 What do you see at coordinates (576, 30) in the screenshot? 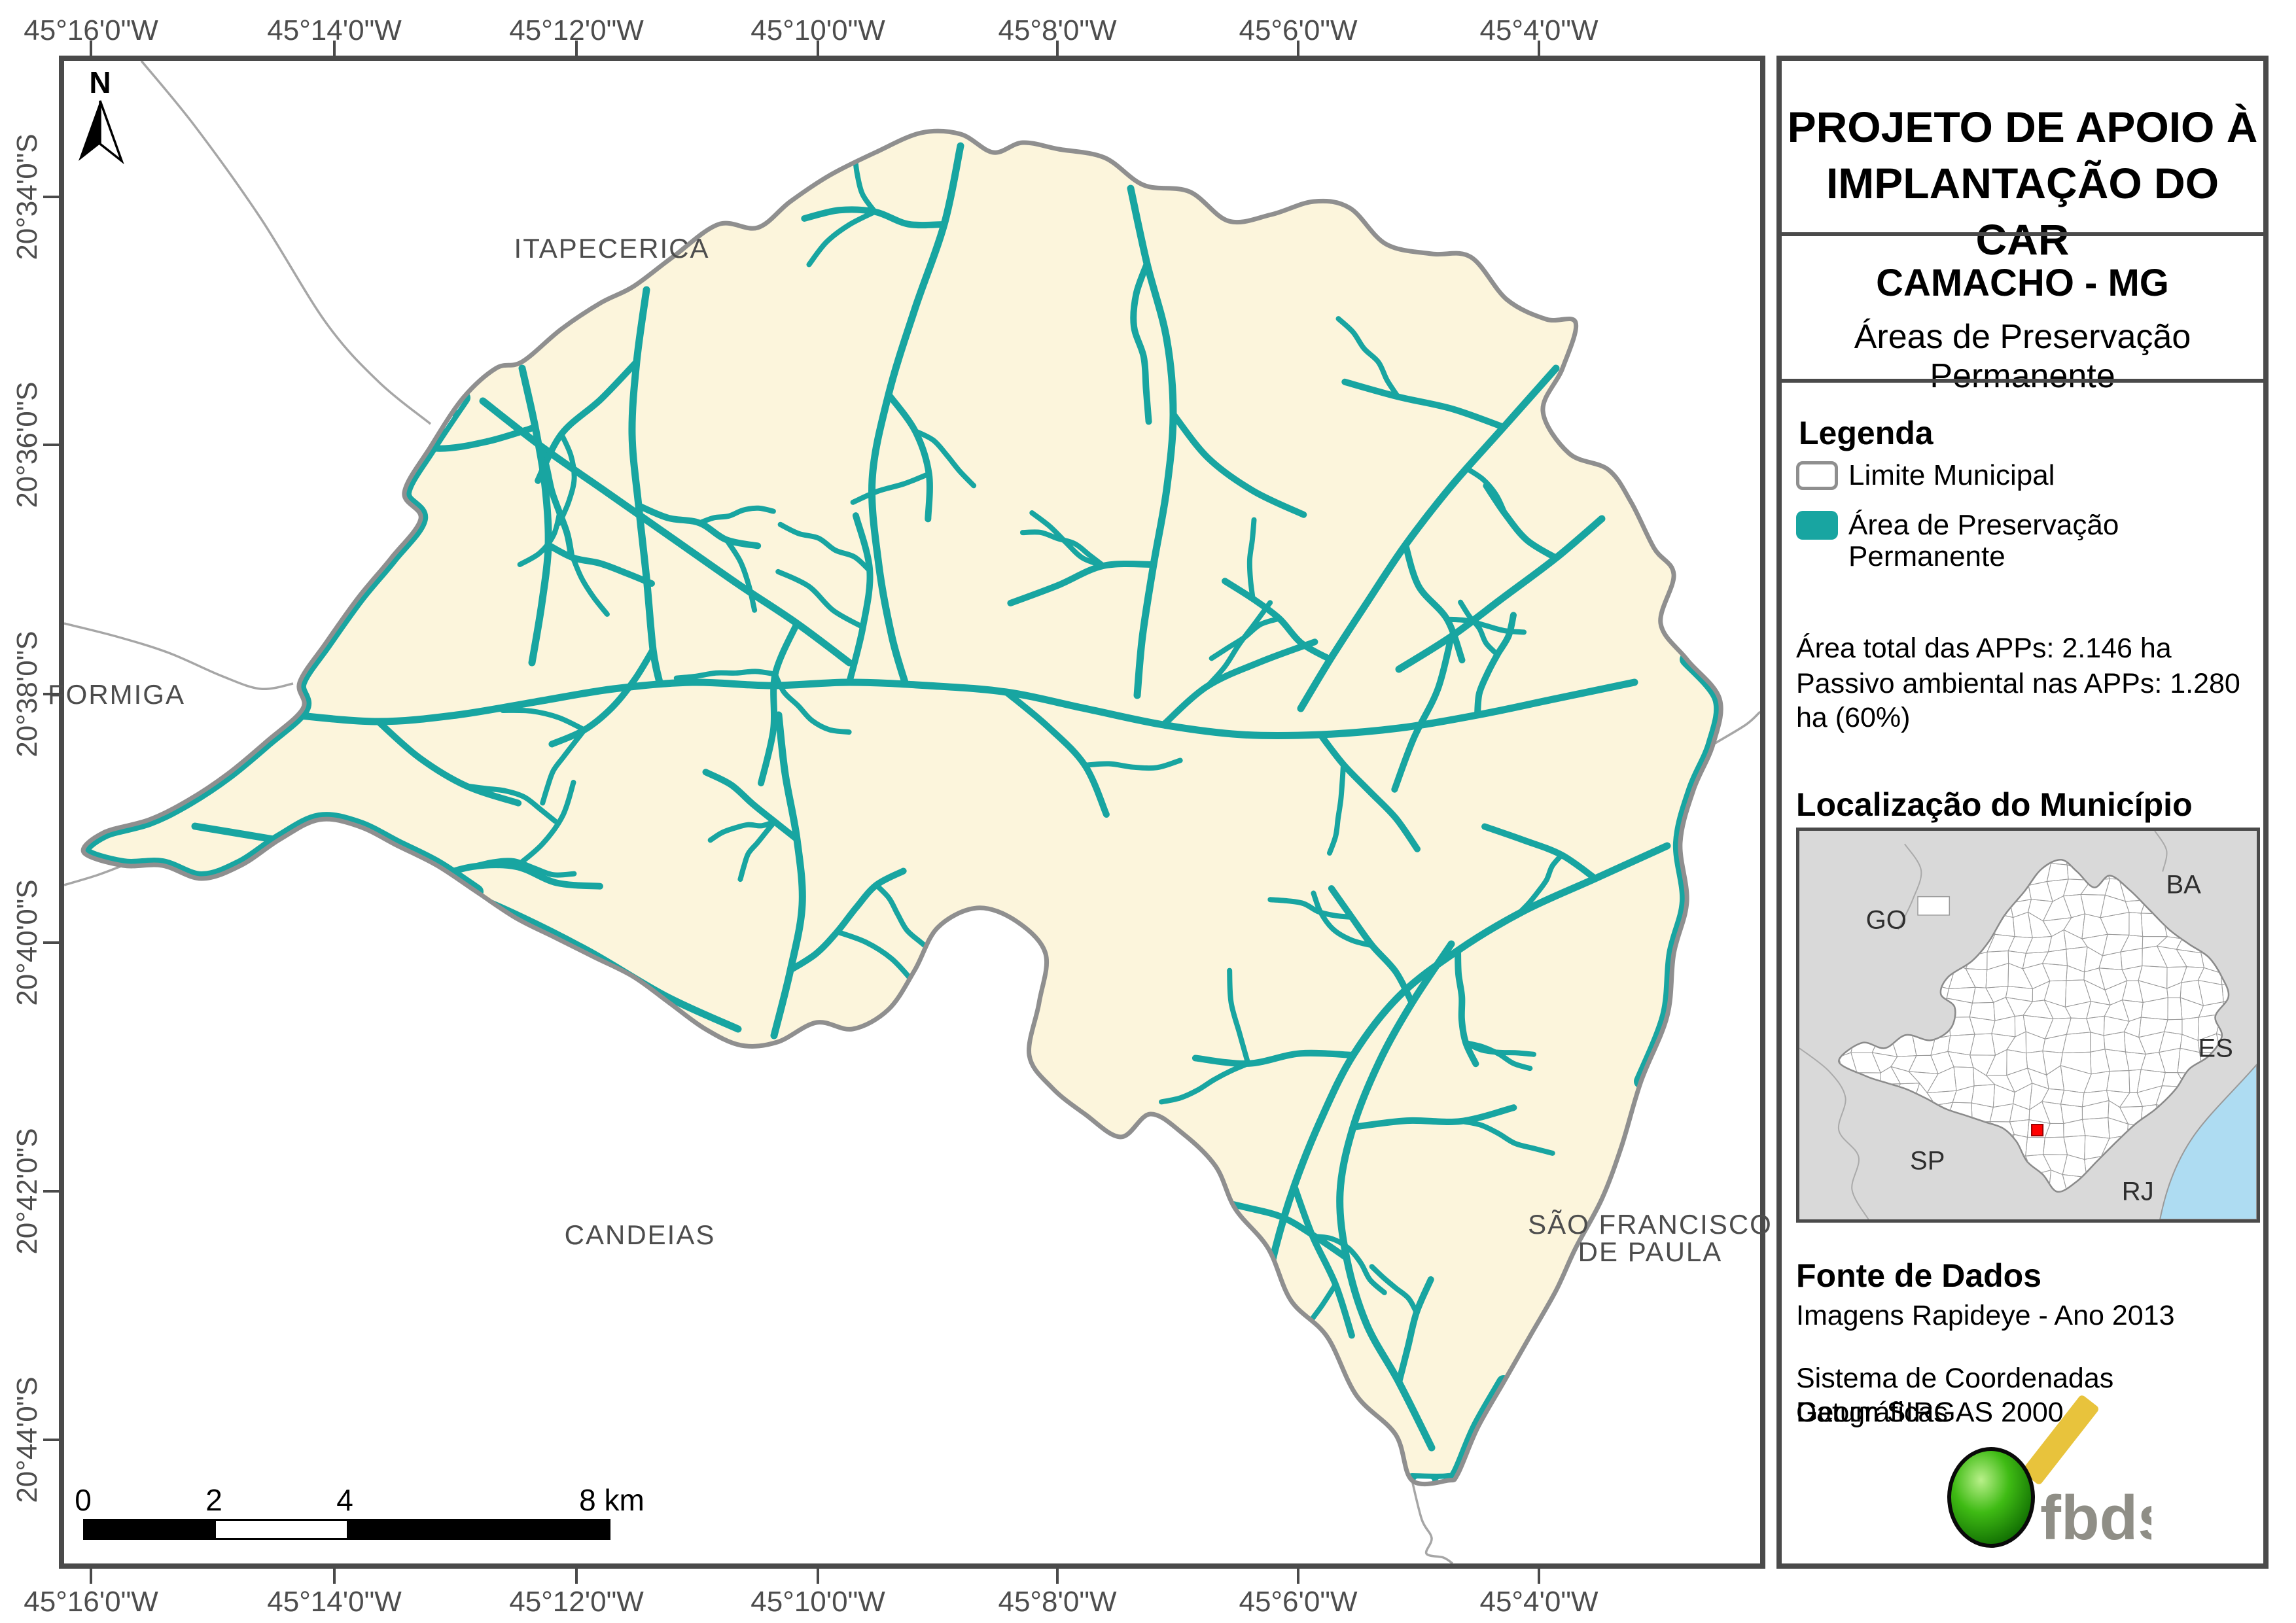
I see `lon-label-top: 45°12'0"W` at bounding box center [576, 30].